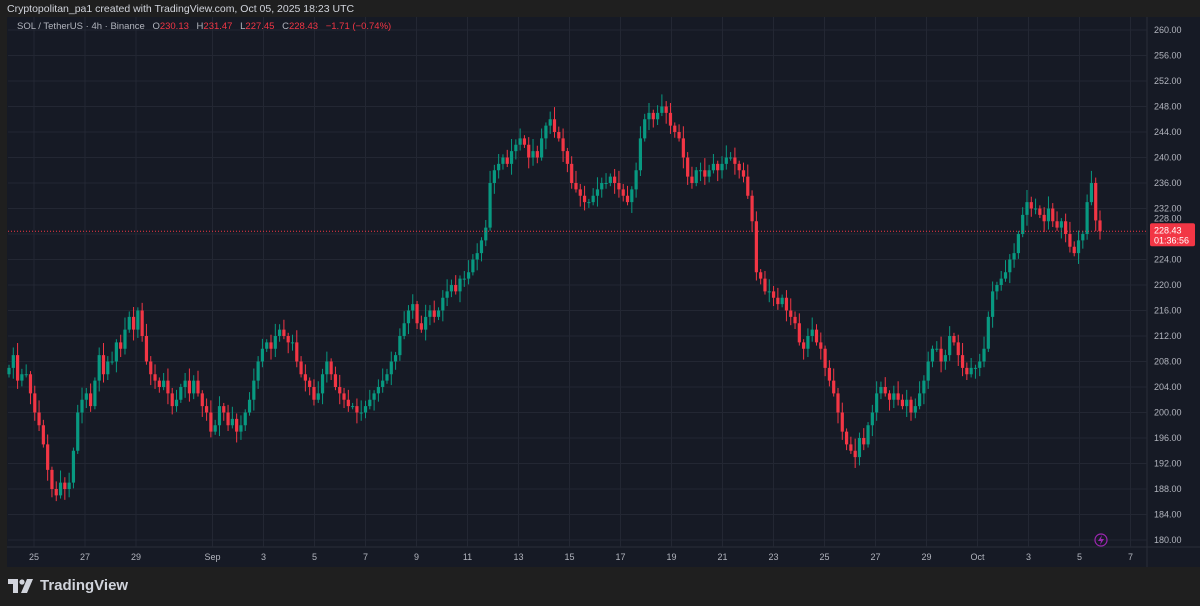  What do you see at coordinates (1168, 540) in the screenshot?
I see `price-tick-label: 180.00` at bounding box center [1168, 540].